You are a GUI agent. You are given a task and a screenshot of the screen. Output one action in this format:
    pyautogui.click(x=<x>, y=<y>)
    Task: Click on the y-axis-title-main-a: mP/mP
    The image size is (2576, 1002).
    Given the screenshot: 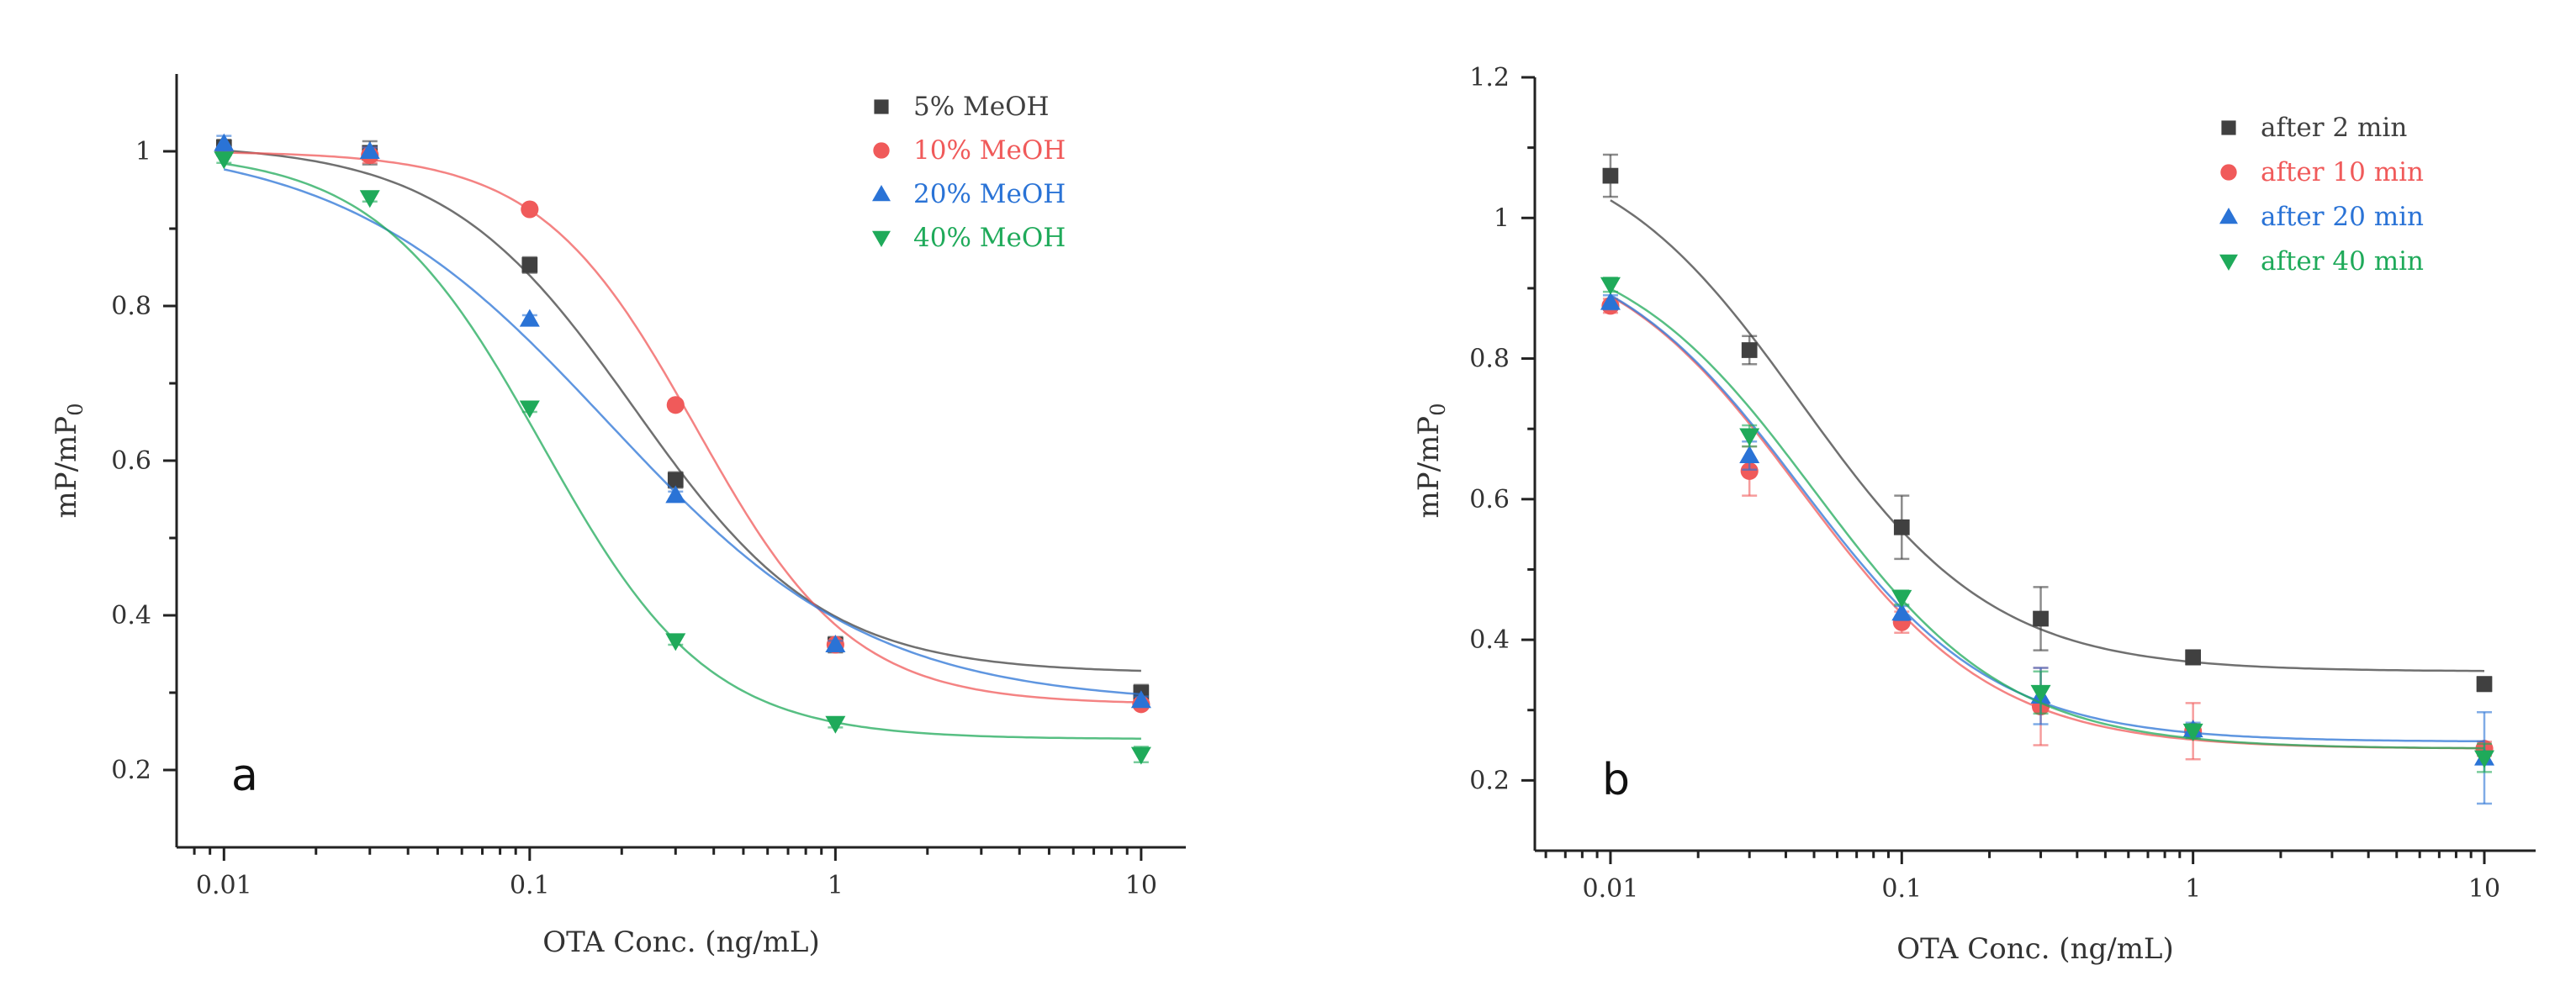 What is the action you would take?
    pyautogui.click(x=66, y=467)
    